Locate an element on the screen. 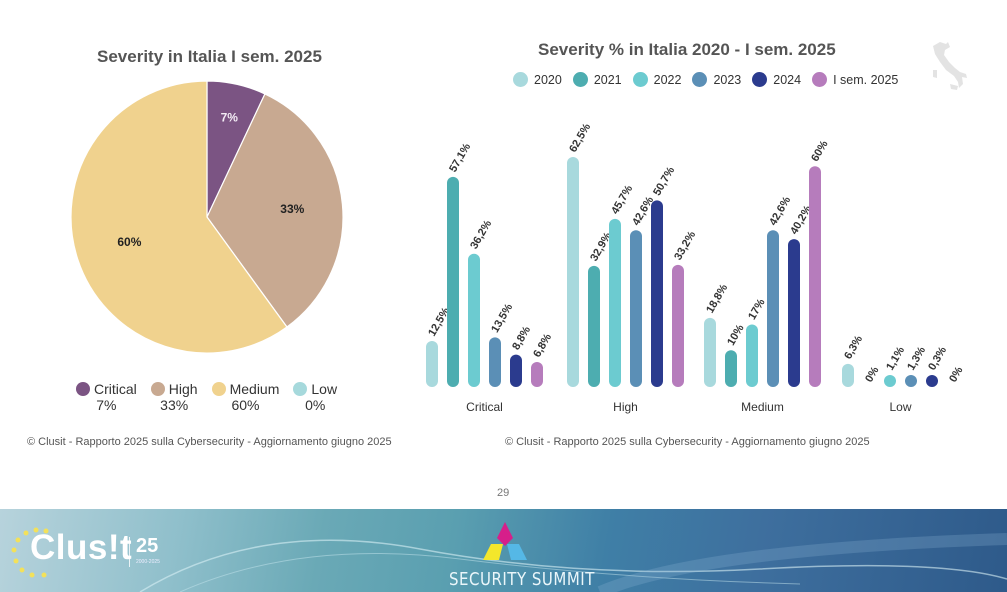  legend-dot-low is located at coordinates (300, 389).